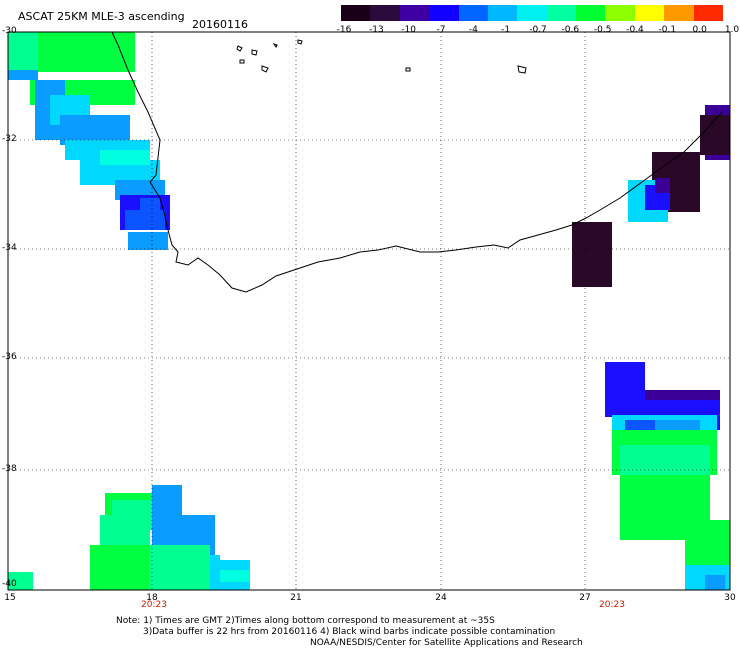  What do you see at coordinates (9, 139) in the screenshot?
I see `lat-tick-label: -32` at bounding box center [9, 139].